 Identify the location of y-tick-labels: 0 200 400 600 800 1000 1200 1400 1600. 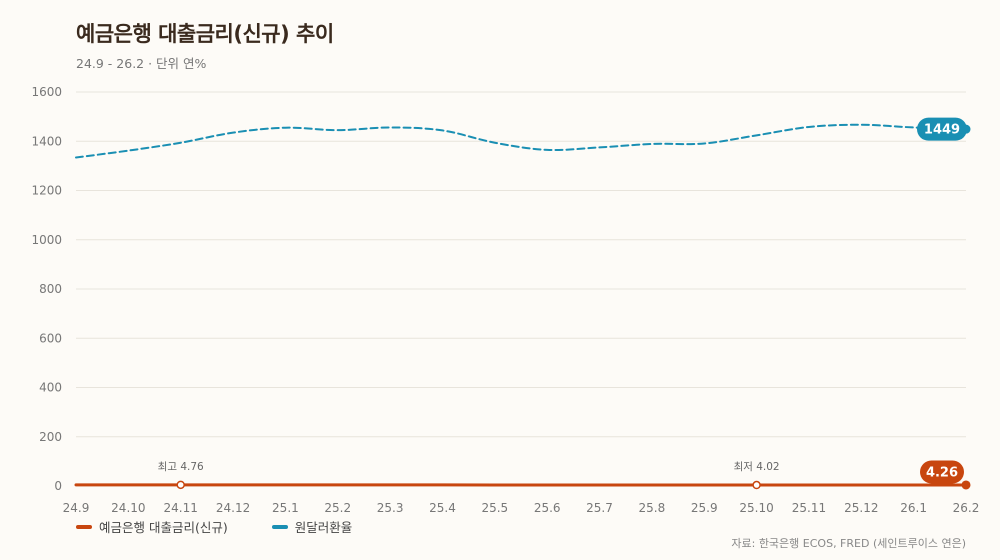
(46, 289).